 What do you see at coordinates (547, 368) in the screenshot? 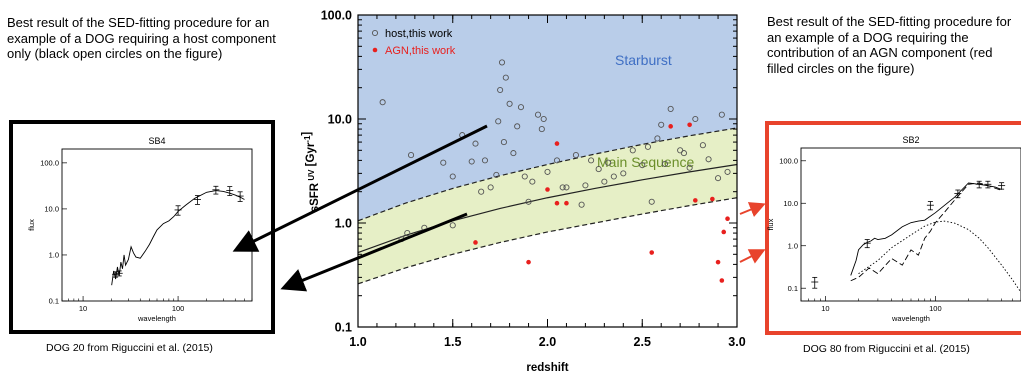
I see `x-axis-label: redshift` at bounding box center [547, 368].